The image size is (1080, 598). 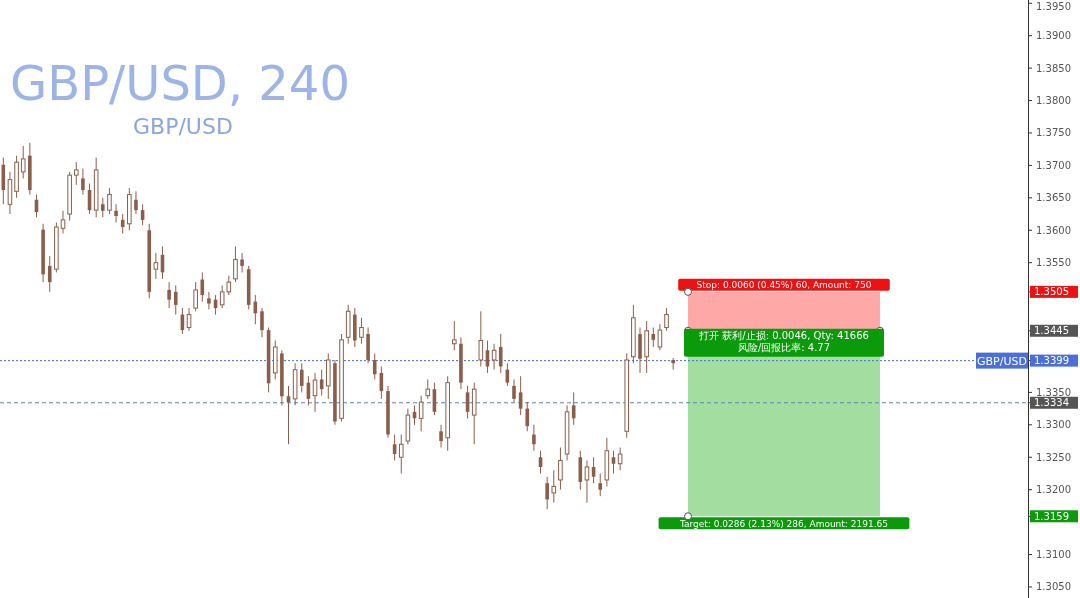 What do you see at coordinates (1053, 133) in the screenshot?
I see `y-tick-label: 1.3750` at bounding box center [1053, 133].